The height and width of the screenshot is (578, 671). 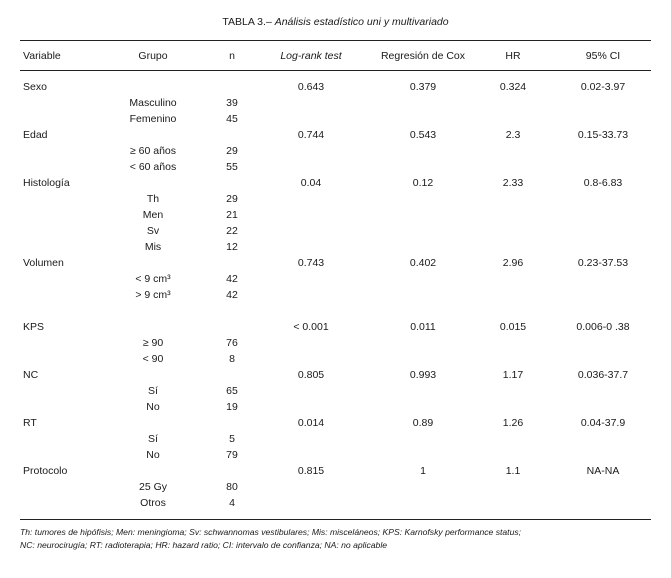 I want to click on cell-grupo: > 9 cm³, so click(x=153, y=295).